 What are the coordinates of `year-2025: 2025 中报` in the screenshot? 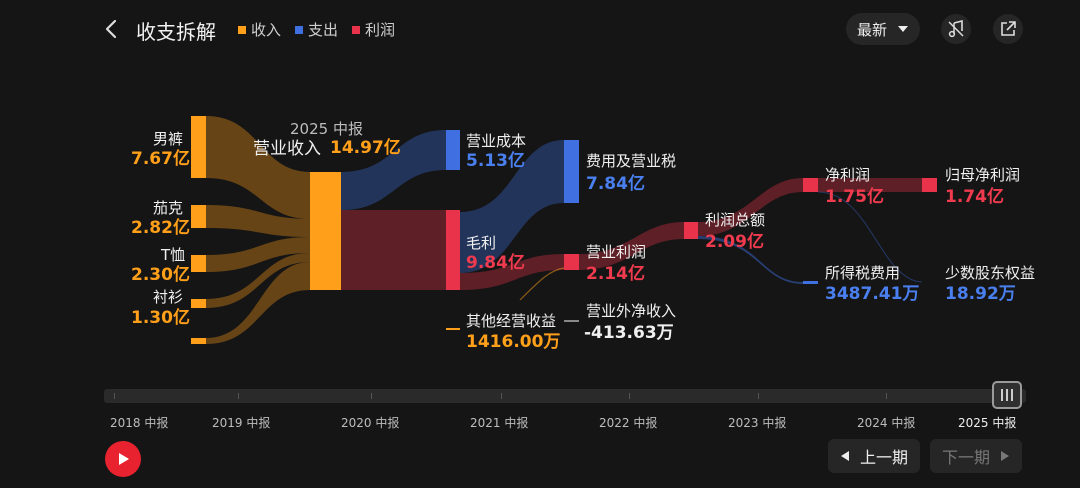 It's located at (987, 423).